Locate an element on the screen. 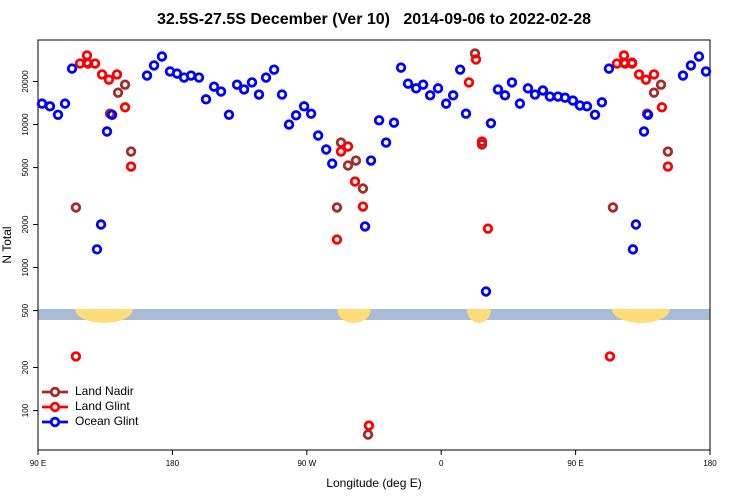 The width and height of the screenshot is (750, 500). y-tick-label: 200 is located at coordinates (25, 367).